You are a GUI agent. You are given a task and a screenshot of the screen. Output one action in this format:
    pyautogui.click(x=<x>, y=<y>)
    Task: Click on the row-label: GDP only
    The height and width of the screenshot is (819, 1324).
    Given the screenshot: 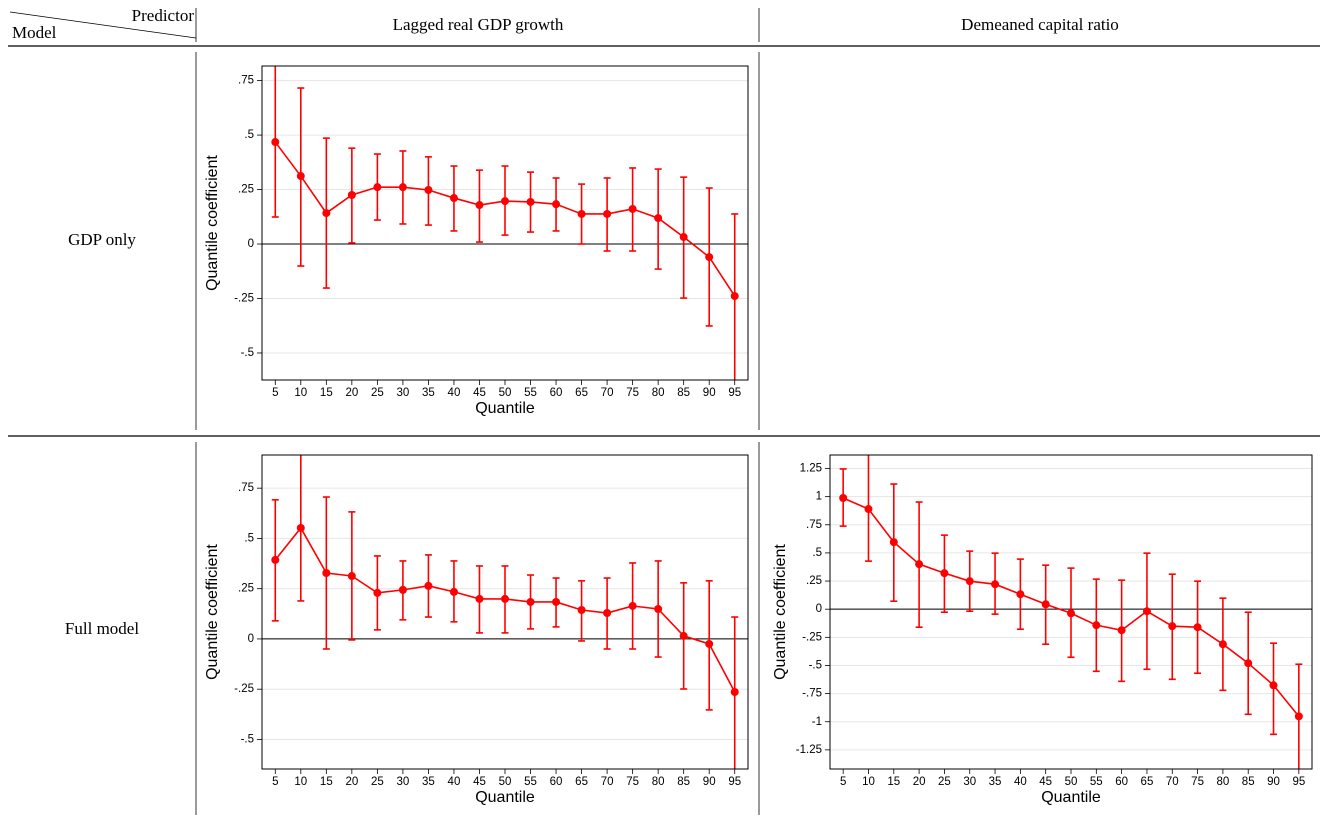 What is the action you would take?
    pyautogui.click(x=102, y=239)
    